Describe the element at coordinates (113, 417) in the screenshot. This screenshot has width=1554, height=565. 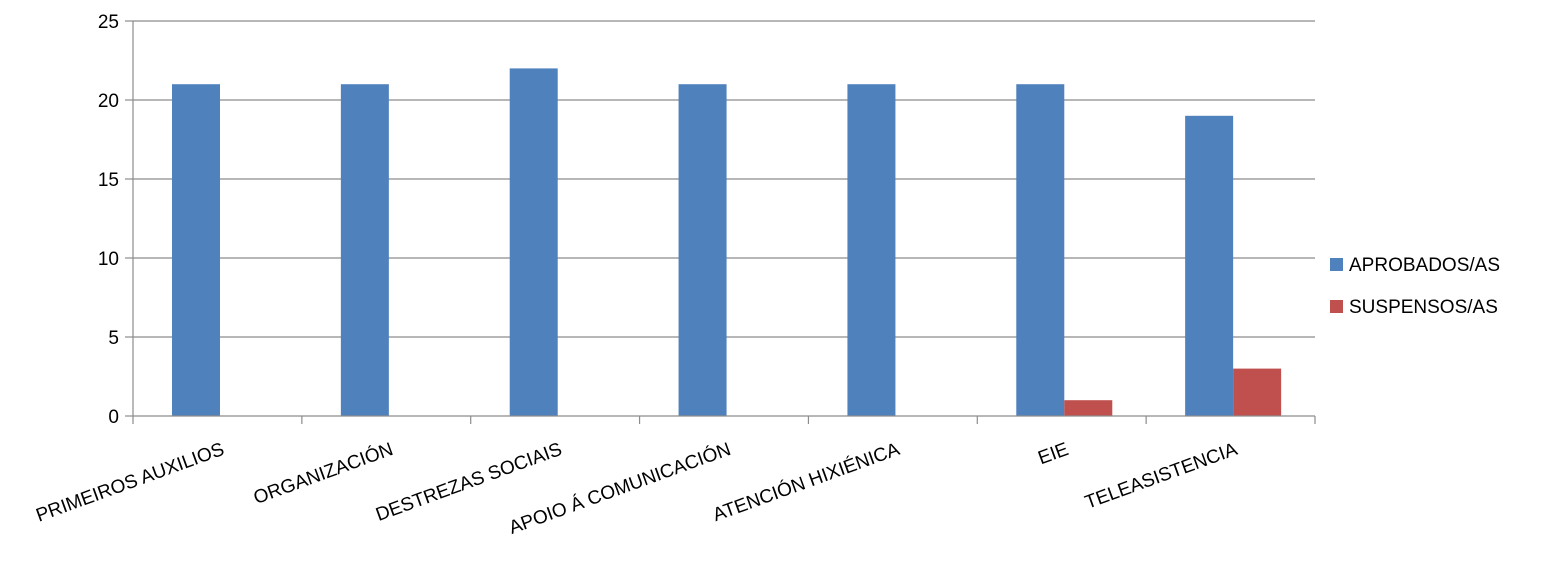
I see `y-tick-label: 0` at that location.